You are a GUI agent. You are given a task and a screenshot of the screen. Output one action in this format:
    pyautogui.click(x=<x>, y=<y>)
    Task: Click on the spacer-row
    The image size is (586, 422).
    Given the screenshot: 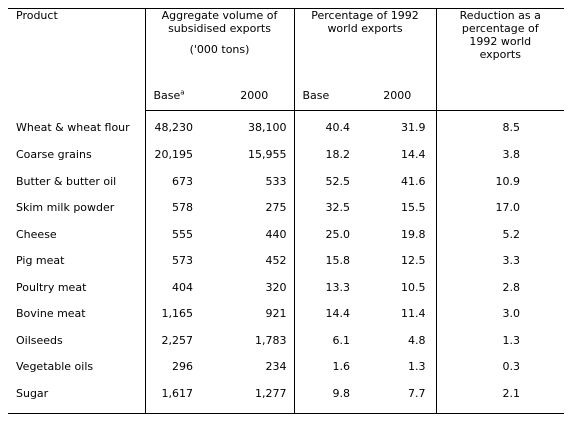 What is the action you would take?
    pyautogui.click(x=286, y=116)
    